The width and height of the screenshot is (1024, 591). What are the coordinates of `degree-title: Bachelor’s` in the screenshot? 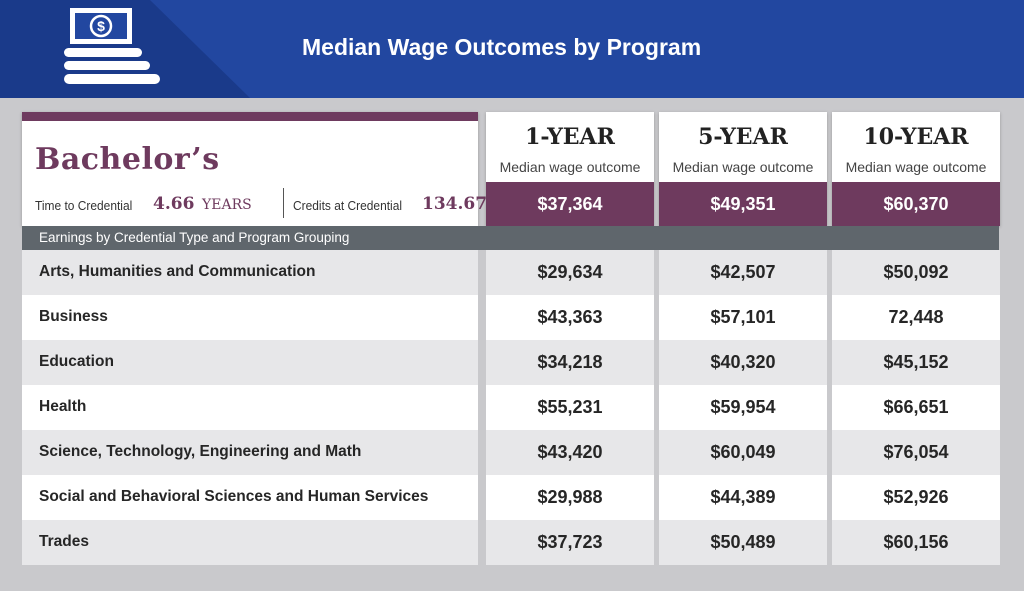 It's located at (127, 159).